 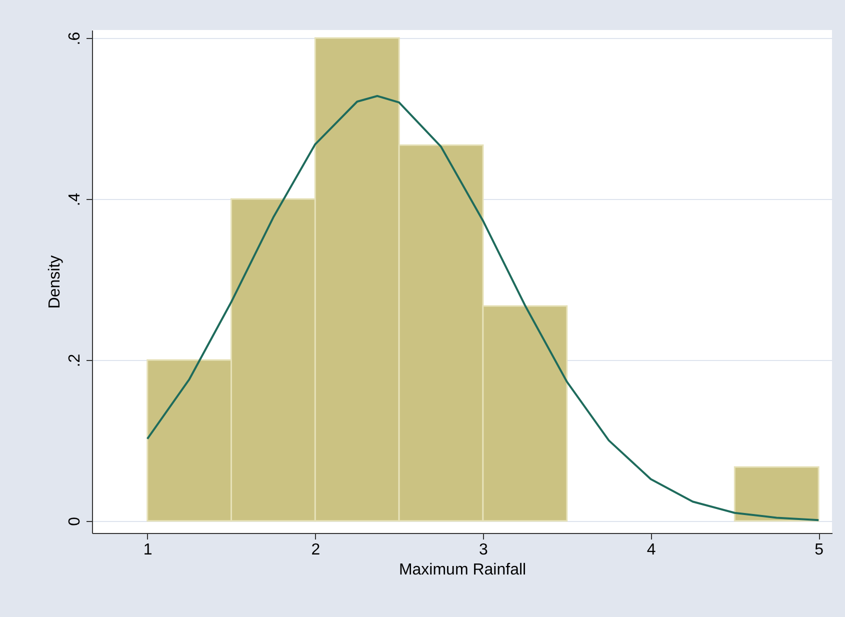 I want to click on x-tick-label: 1, so click(x=147, y=550).